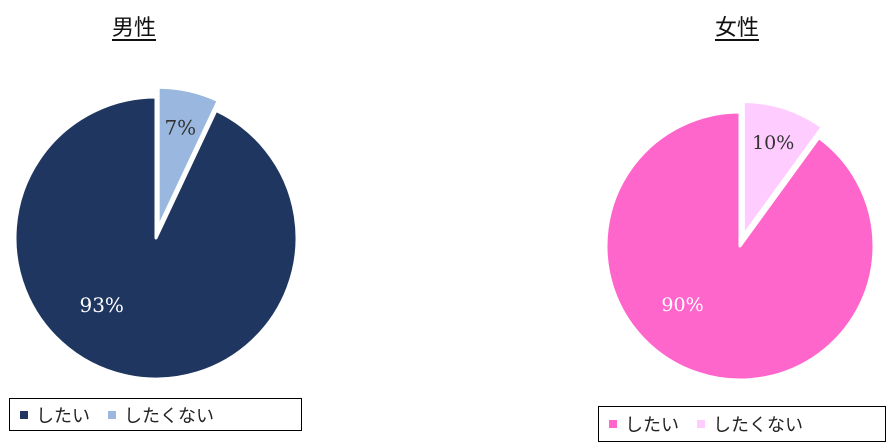  Describe the element at coordinates (773, 143) in the screenshot. I see `data-label: 10%` at that location.